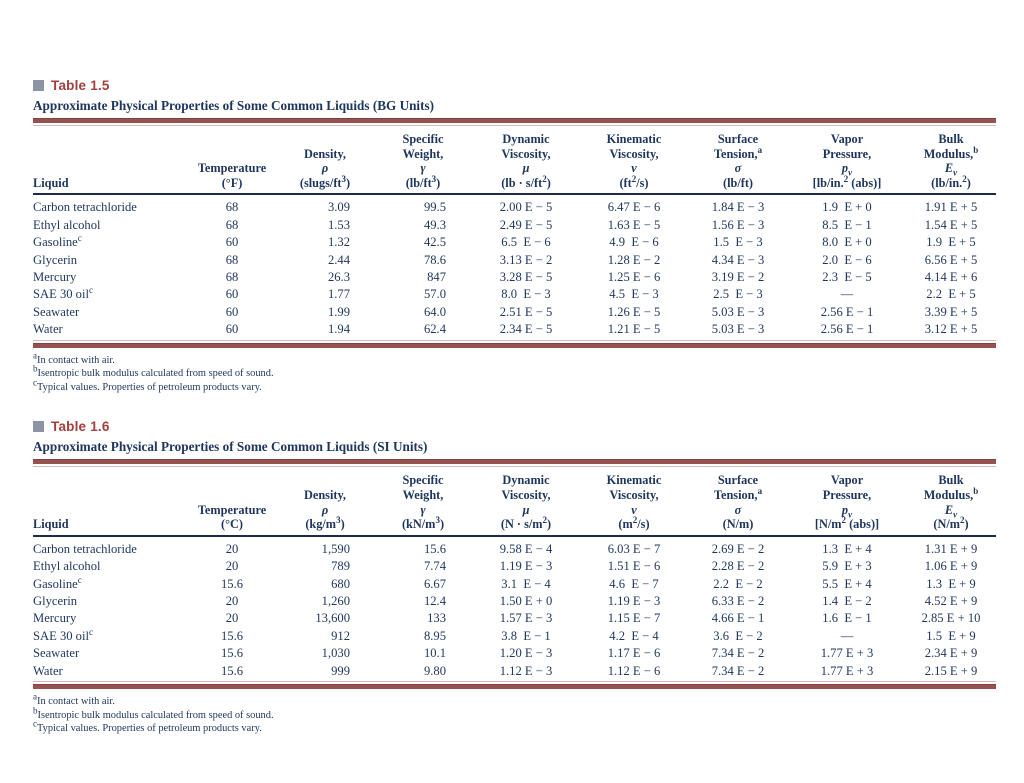 The height and width of the screenshot is (783, 1024). What do you see at coordinates (232, 161) in the screenshot?
I see `col-header-temperature: Temperature (°F)` at bounding box center [232, 161].